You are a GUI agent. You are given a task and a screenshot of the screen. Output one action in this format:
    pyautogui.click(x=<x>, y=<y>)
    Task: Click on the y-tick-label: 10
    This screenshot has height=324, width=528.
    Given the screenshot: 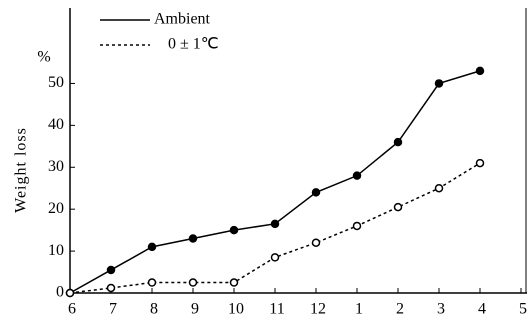 What is the action you would take?
    pyautogui.click(x=56, y=250)
    